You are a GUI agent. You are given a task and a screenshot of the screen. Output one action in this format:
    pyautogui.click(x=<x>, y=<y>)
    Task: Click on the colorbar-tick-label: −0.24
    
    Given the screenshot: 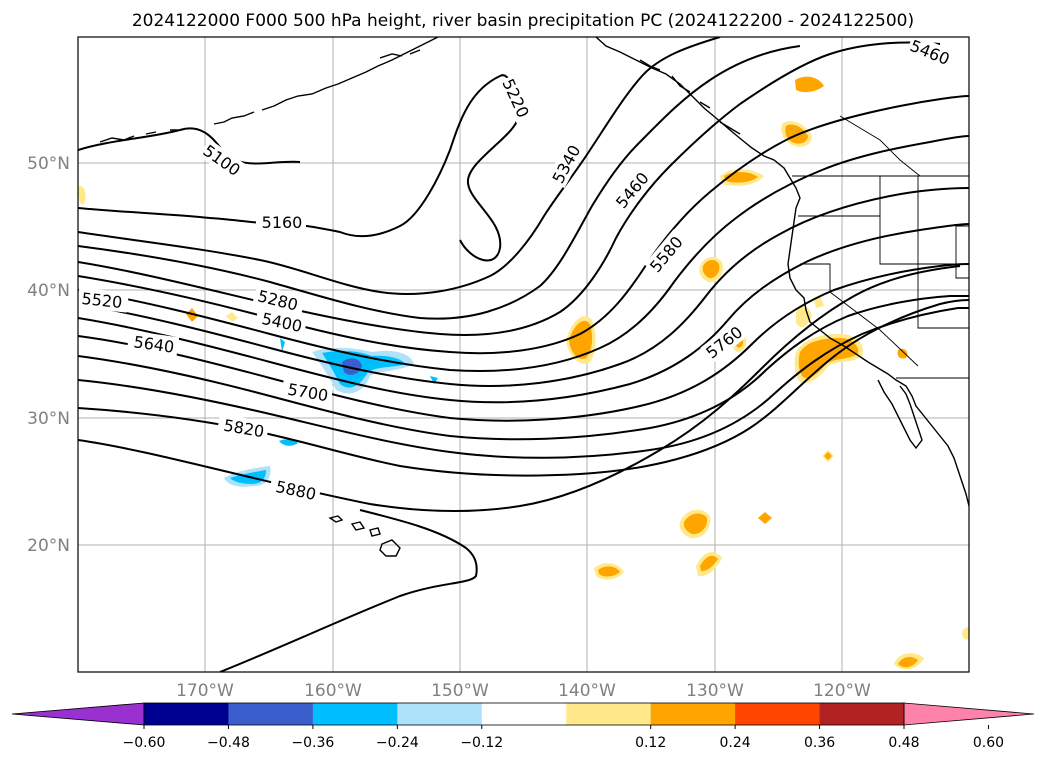 What is the action you would take?
    pyautogui.click(x=397, y=743)
    